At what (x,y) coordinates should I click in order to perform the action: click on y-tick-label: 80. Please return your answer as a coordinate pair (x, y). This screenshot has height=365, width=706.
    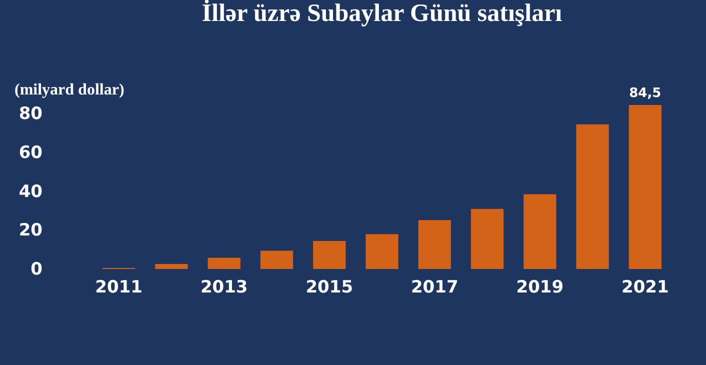
    Looking at the image, I should click on (30, 114).